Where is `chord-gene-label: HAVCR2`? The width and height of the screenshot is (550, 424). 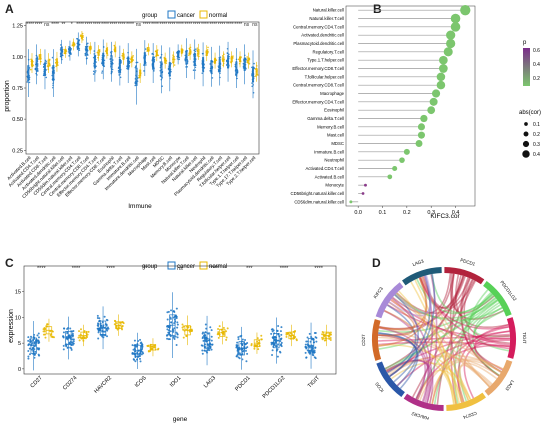 chord-gene-label: HAVCR2 is located at coordinates (419, 416).